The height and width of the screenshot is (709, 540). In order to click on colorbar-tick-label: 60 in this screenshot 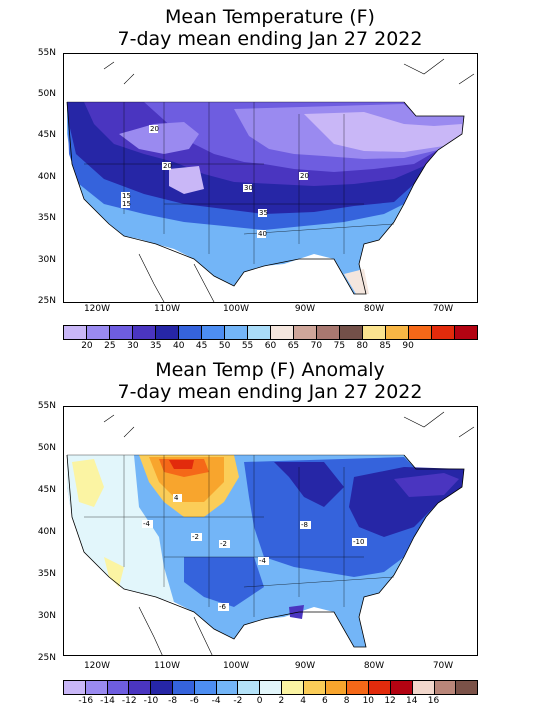, I will do `click(270, 346)`.